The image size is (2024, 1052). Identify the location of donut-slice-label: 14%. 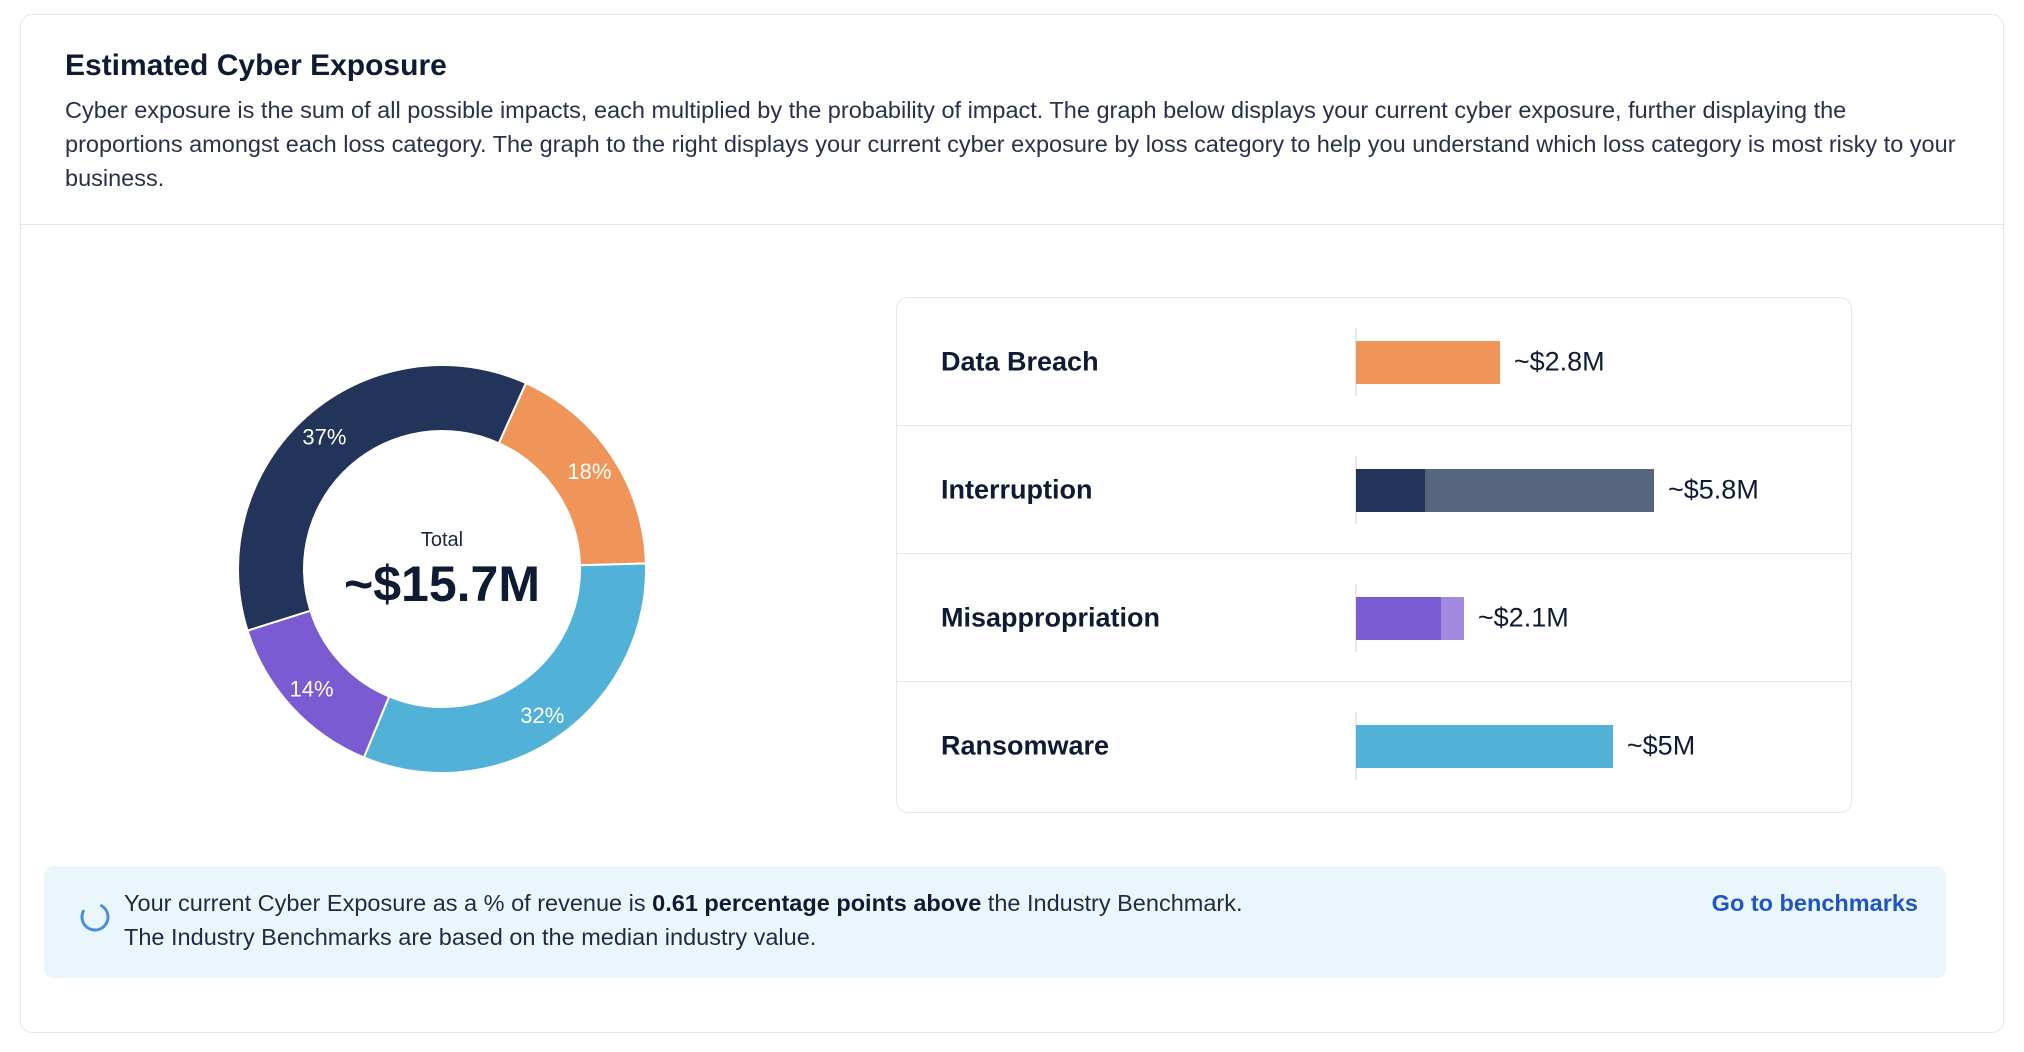
(312, 689).